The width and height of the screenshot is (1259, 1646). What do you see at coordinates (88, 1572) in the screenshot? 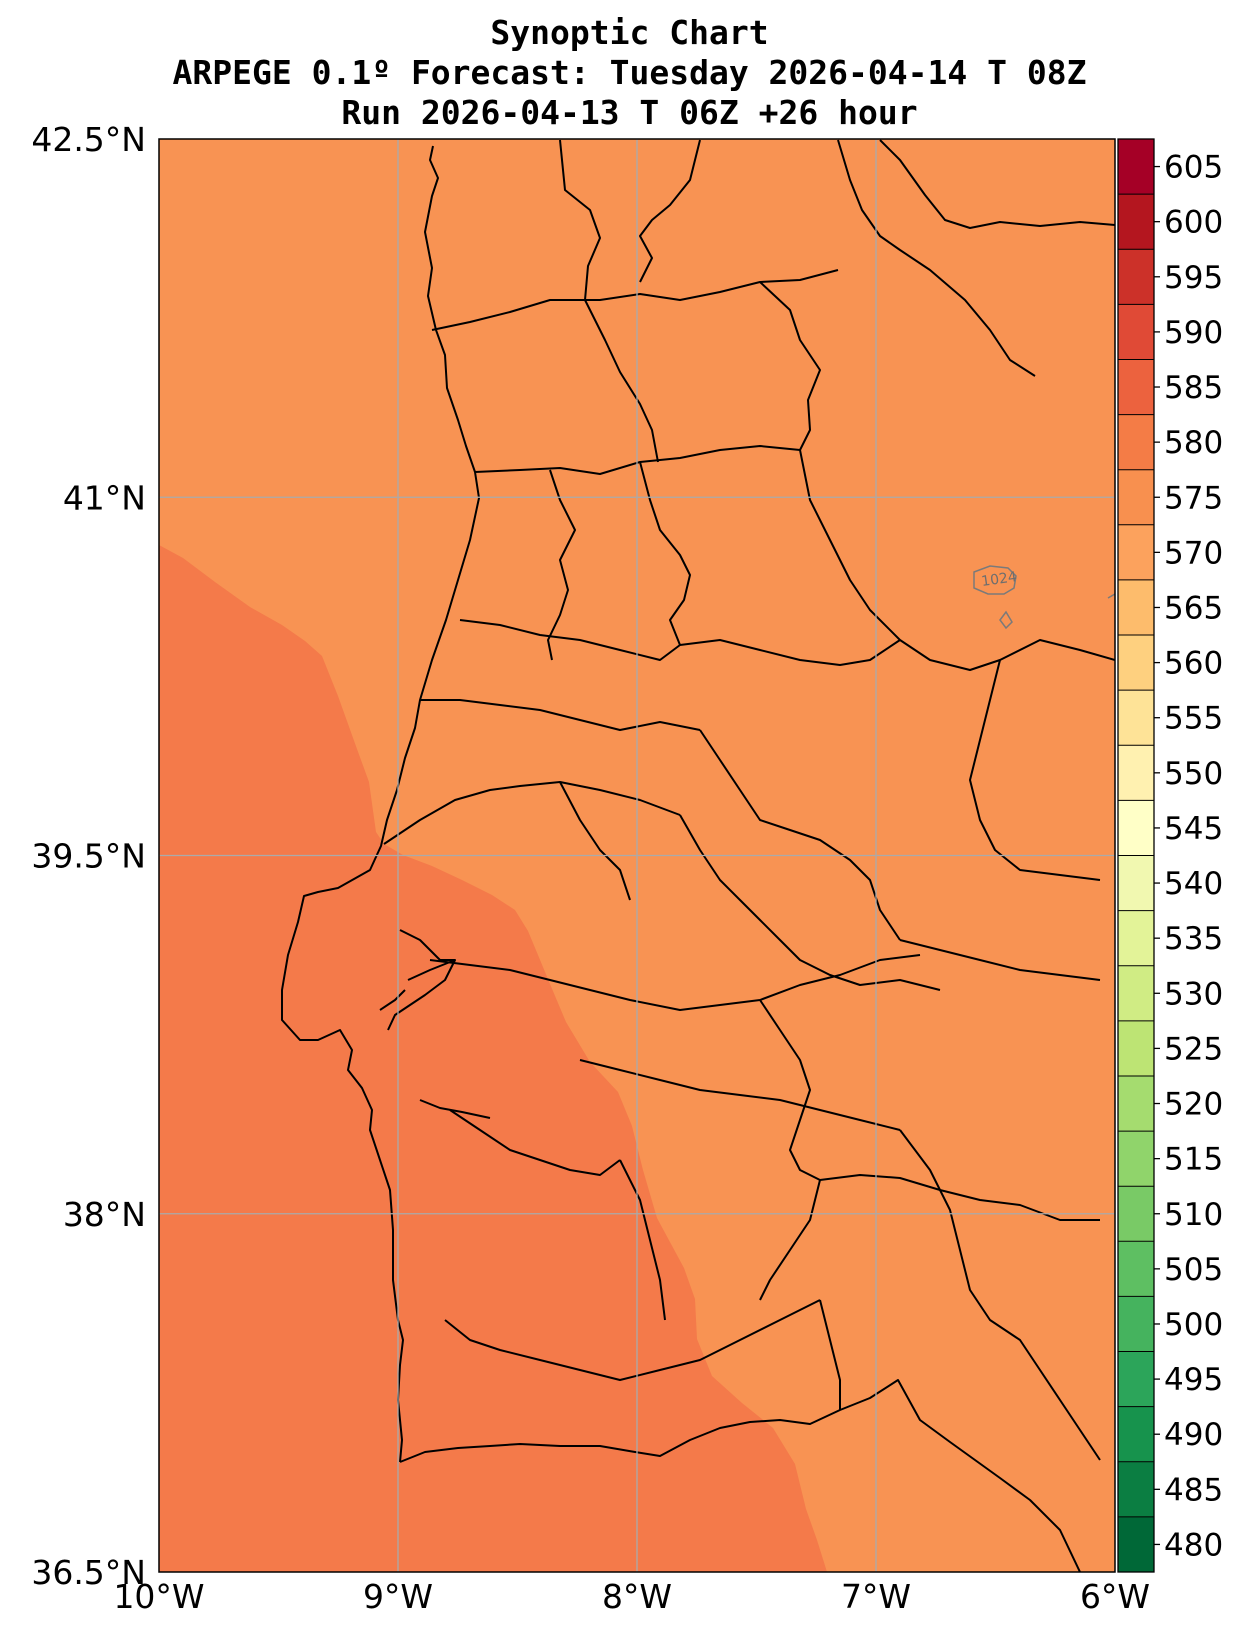
I see `lat-tick-label: 36.5°N` at bounding box center [88, 1572].